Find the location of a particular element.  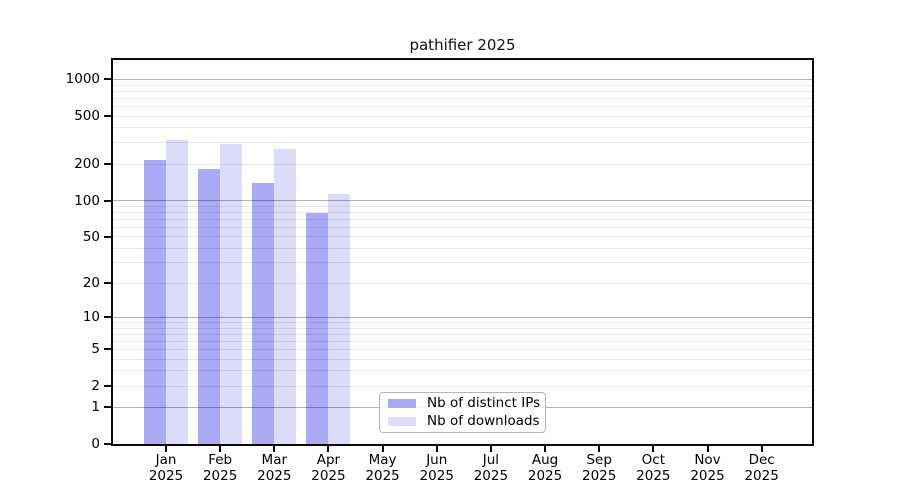

y-tick-label-1000: 1000 is located at coordinates (82, 79).